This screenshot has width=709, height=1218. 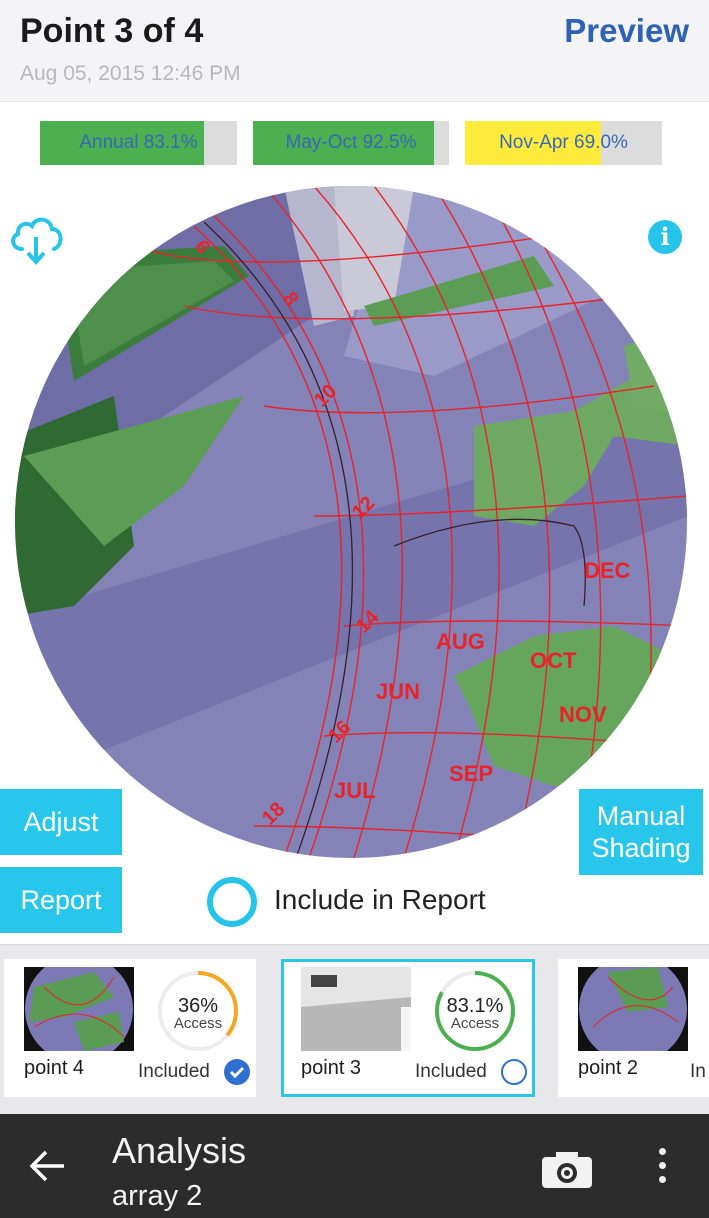 I want to click on winter-access-label: Nov-Apr 69.0%, so click(x=563, y=142).